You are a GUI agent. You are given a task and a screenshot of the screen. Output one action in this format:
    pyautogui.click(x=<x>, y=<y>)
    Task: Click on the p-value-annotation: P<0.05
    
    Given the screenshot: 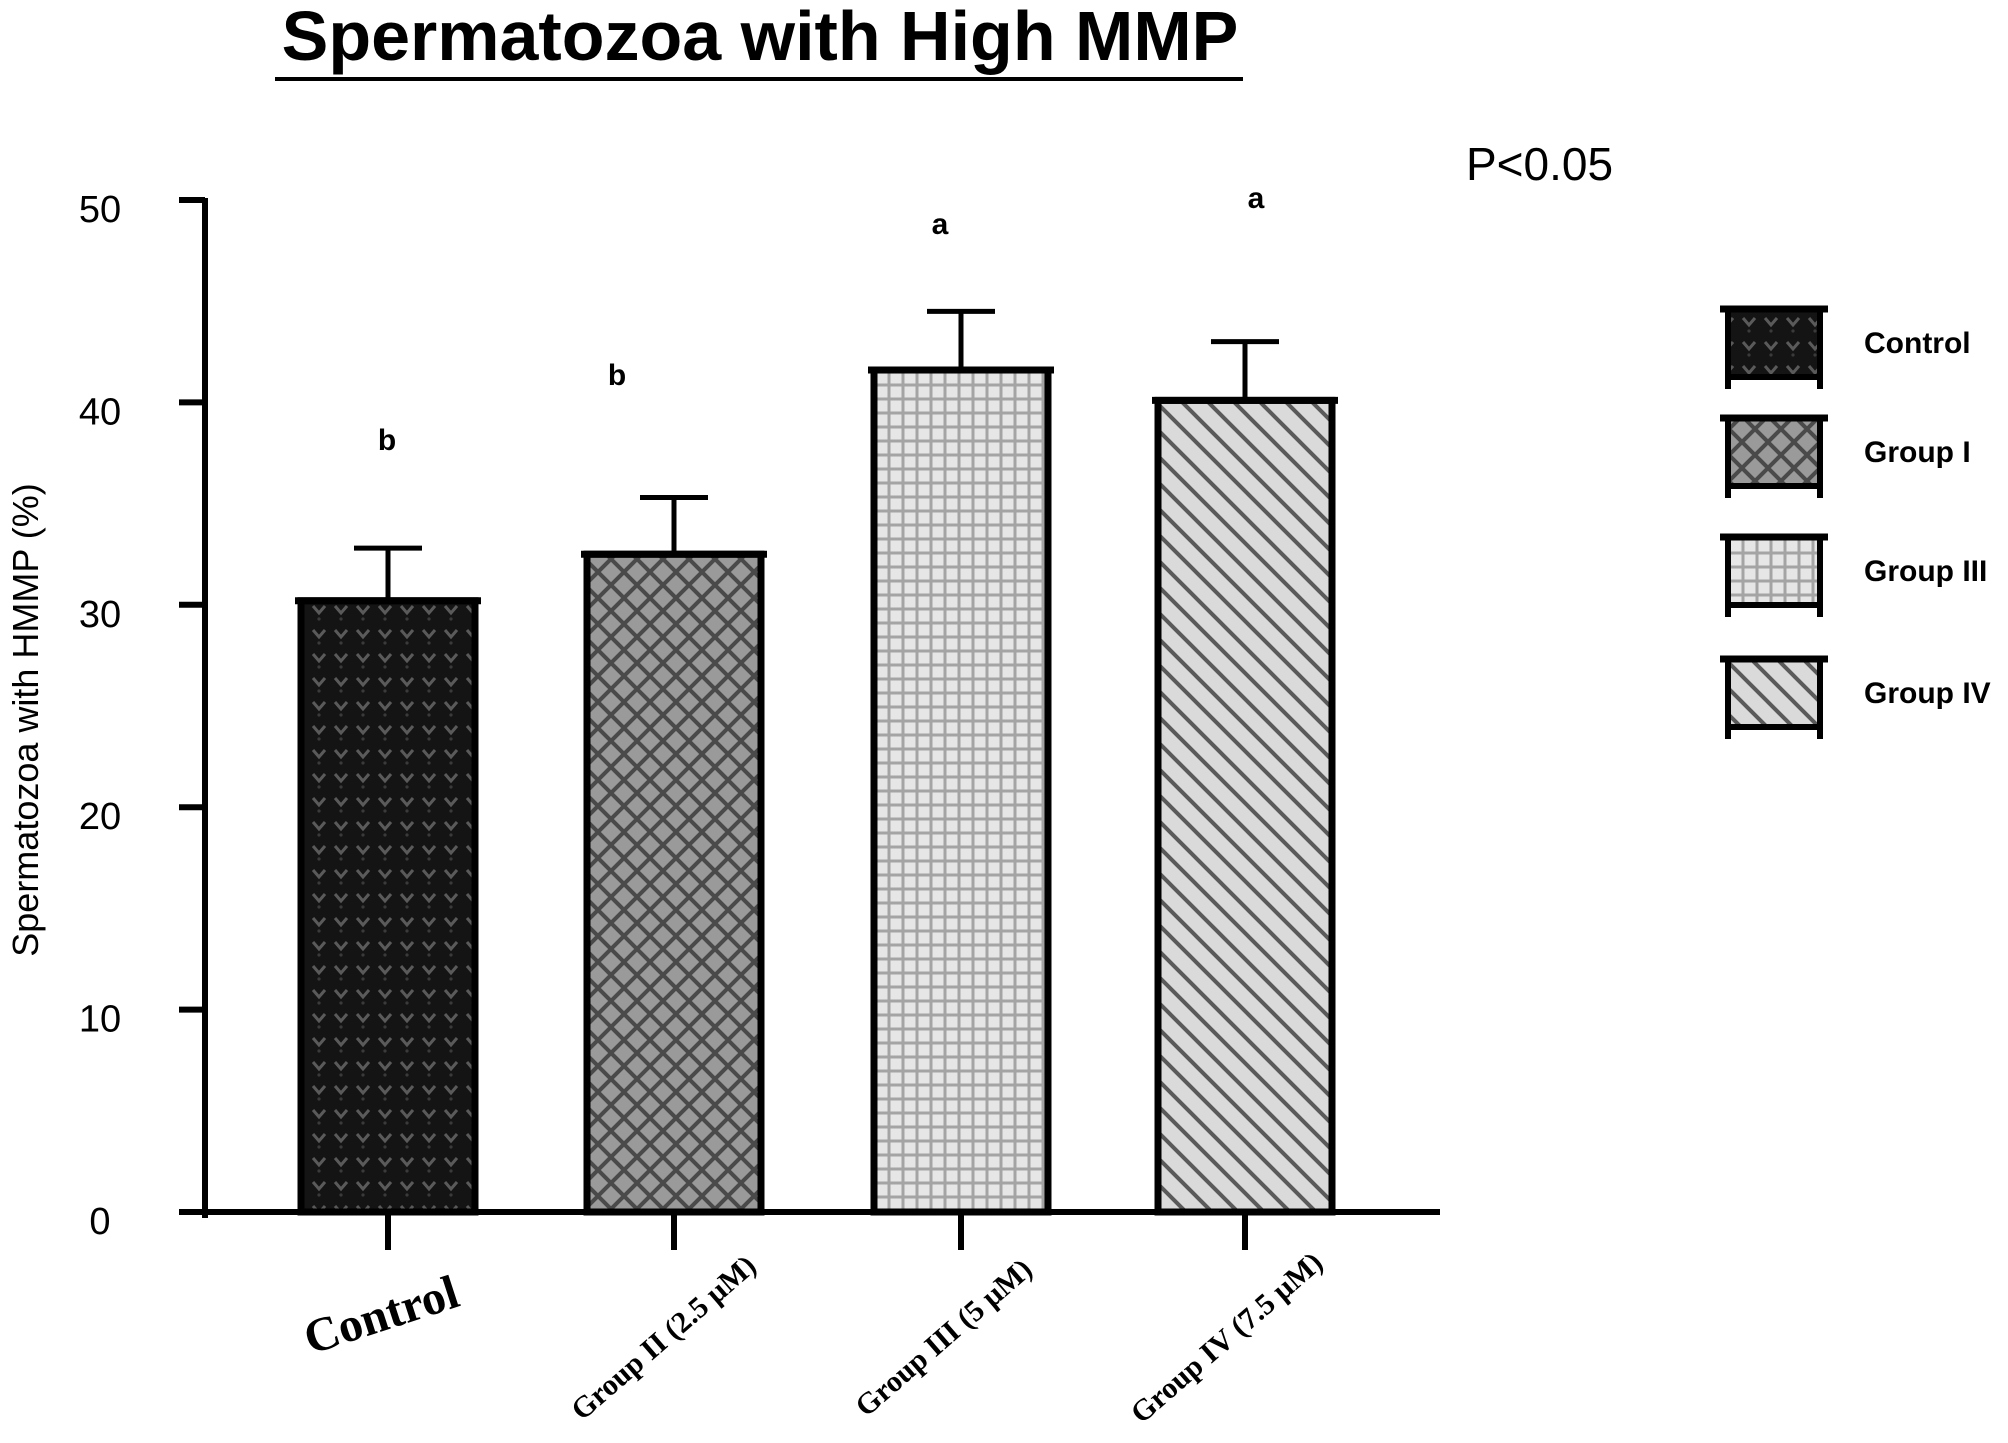 What is the action you would take?
    pyautogui.click(x=1539, y=164)
    